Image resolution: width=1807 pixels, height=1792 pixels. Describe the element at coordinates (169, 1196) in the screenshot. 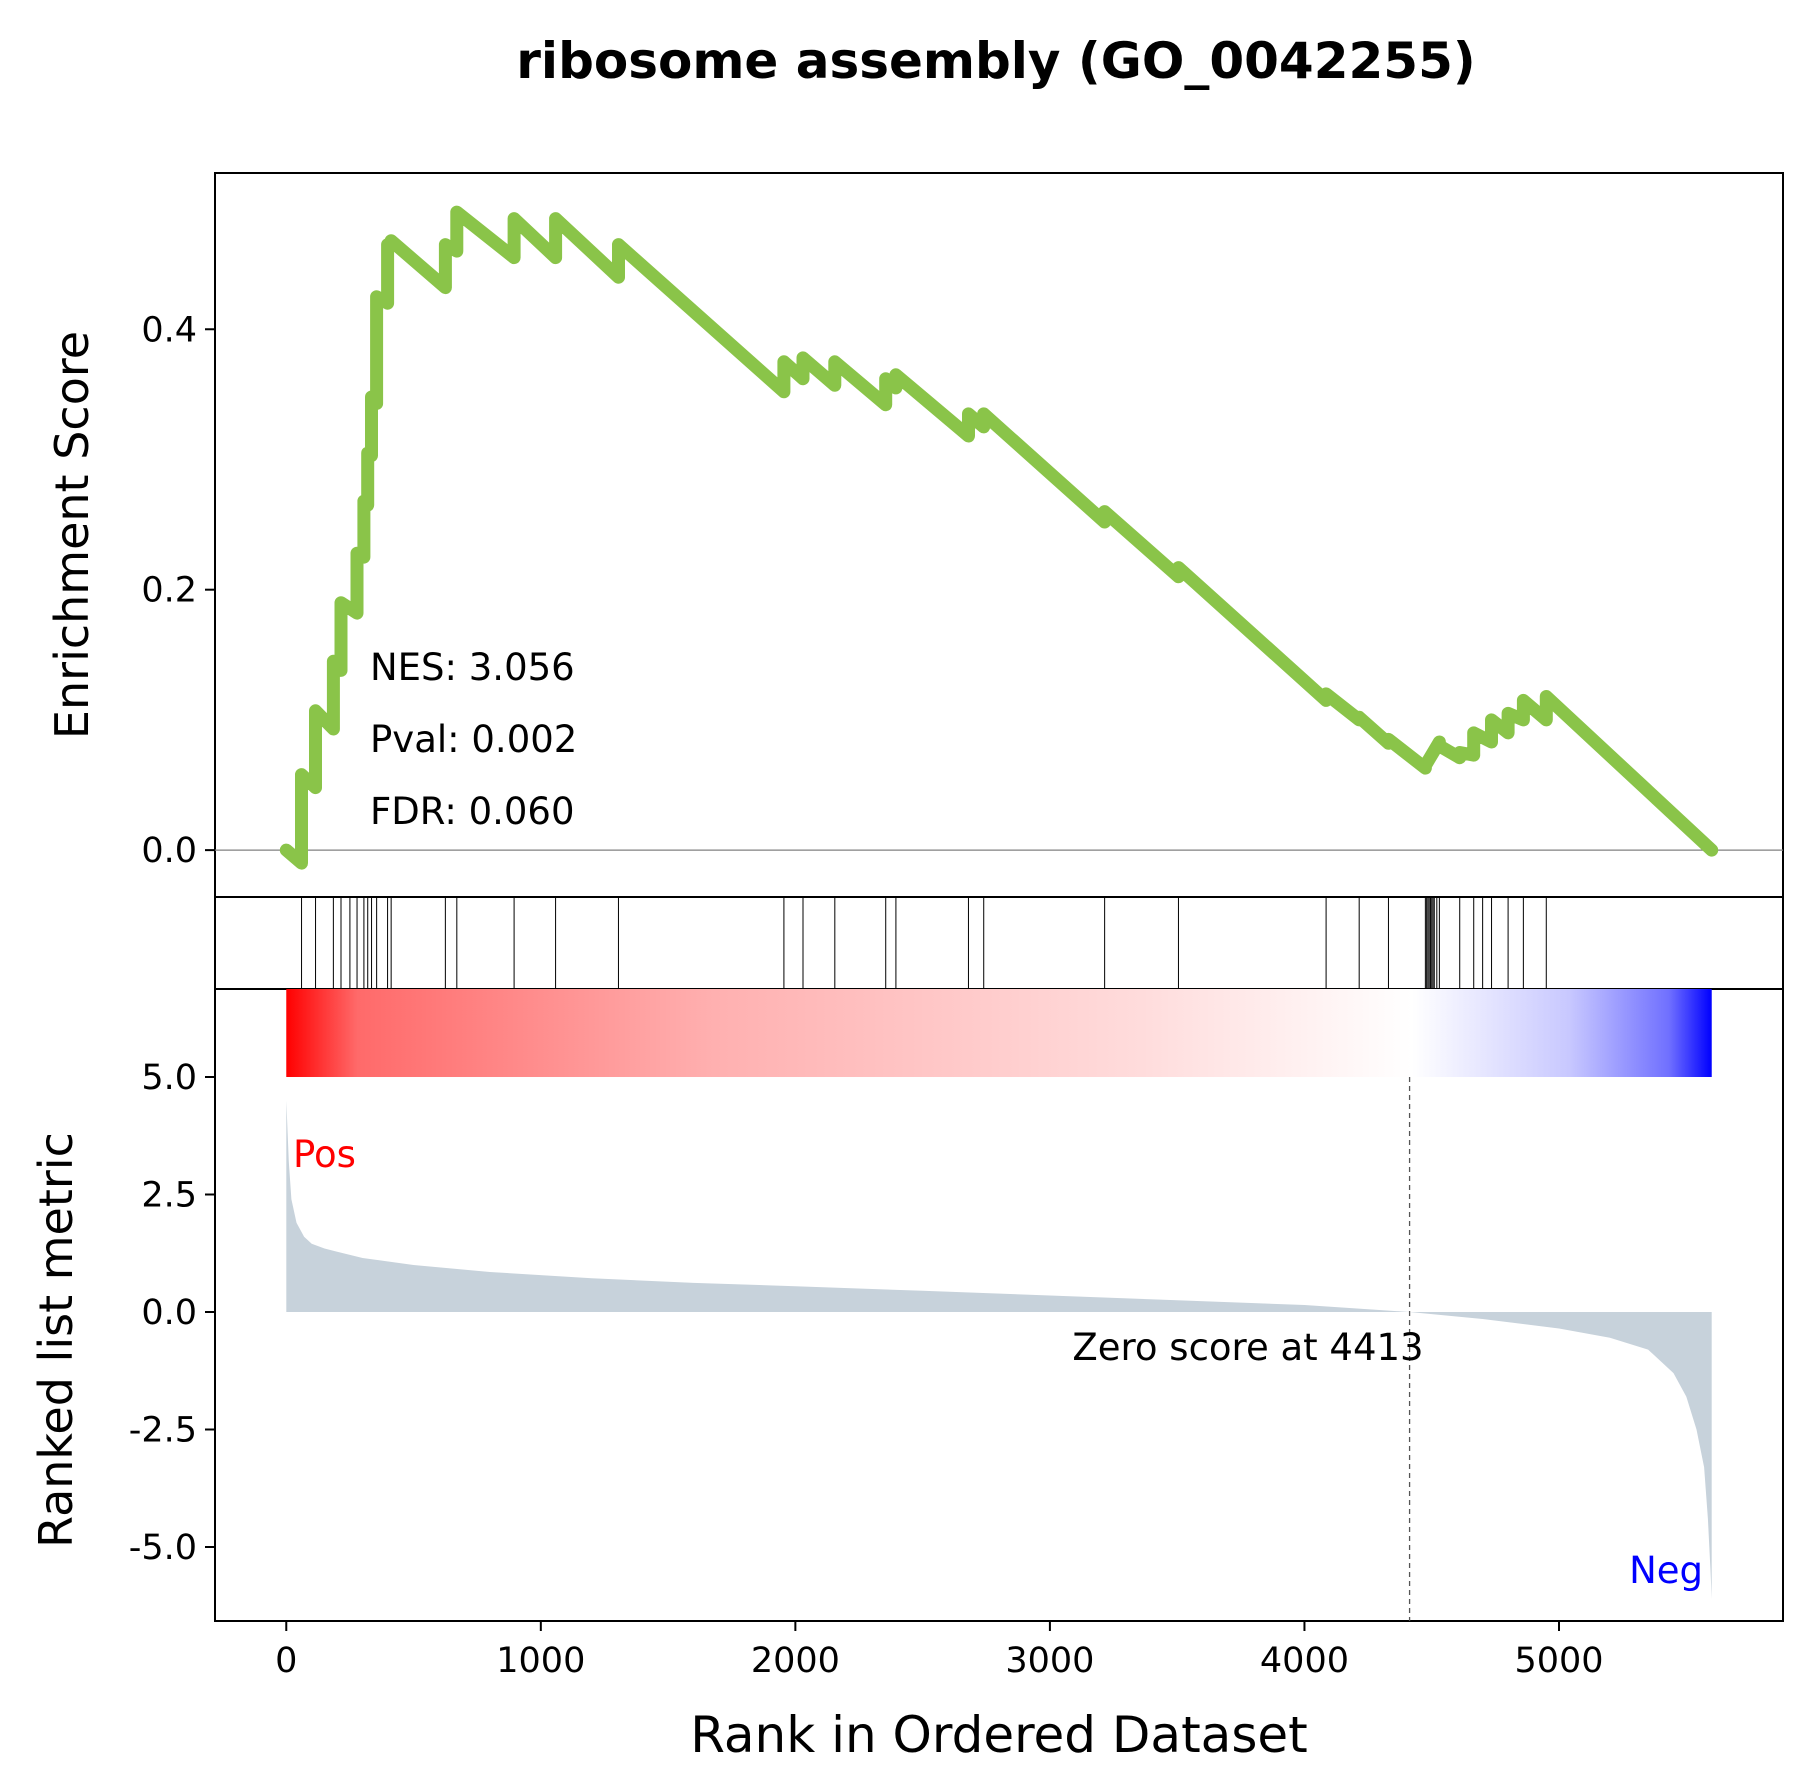

I see `rank-y-tick-label: 2.5` at that location.